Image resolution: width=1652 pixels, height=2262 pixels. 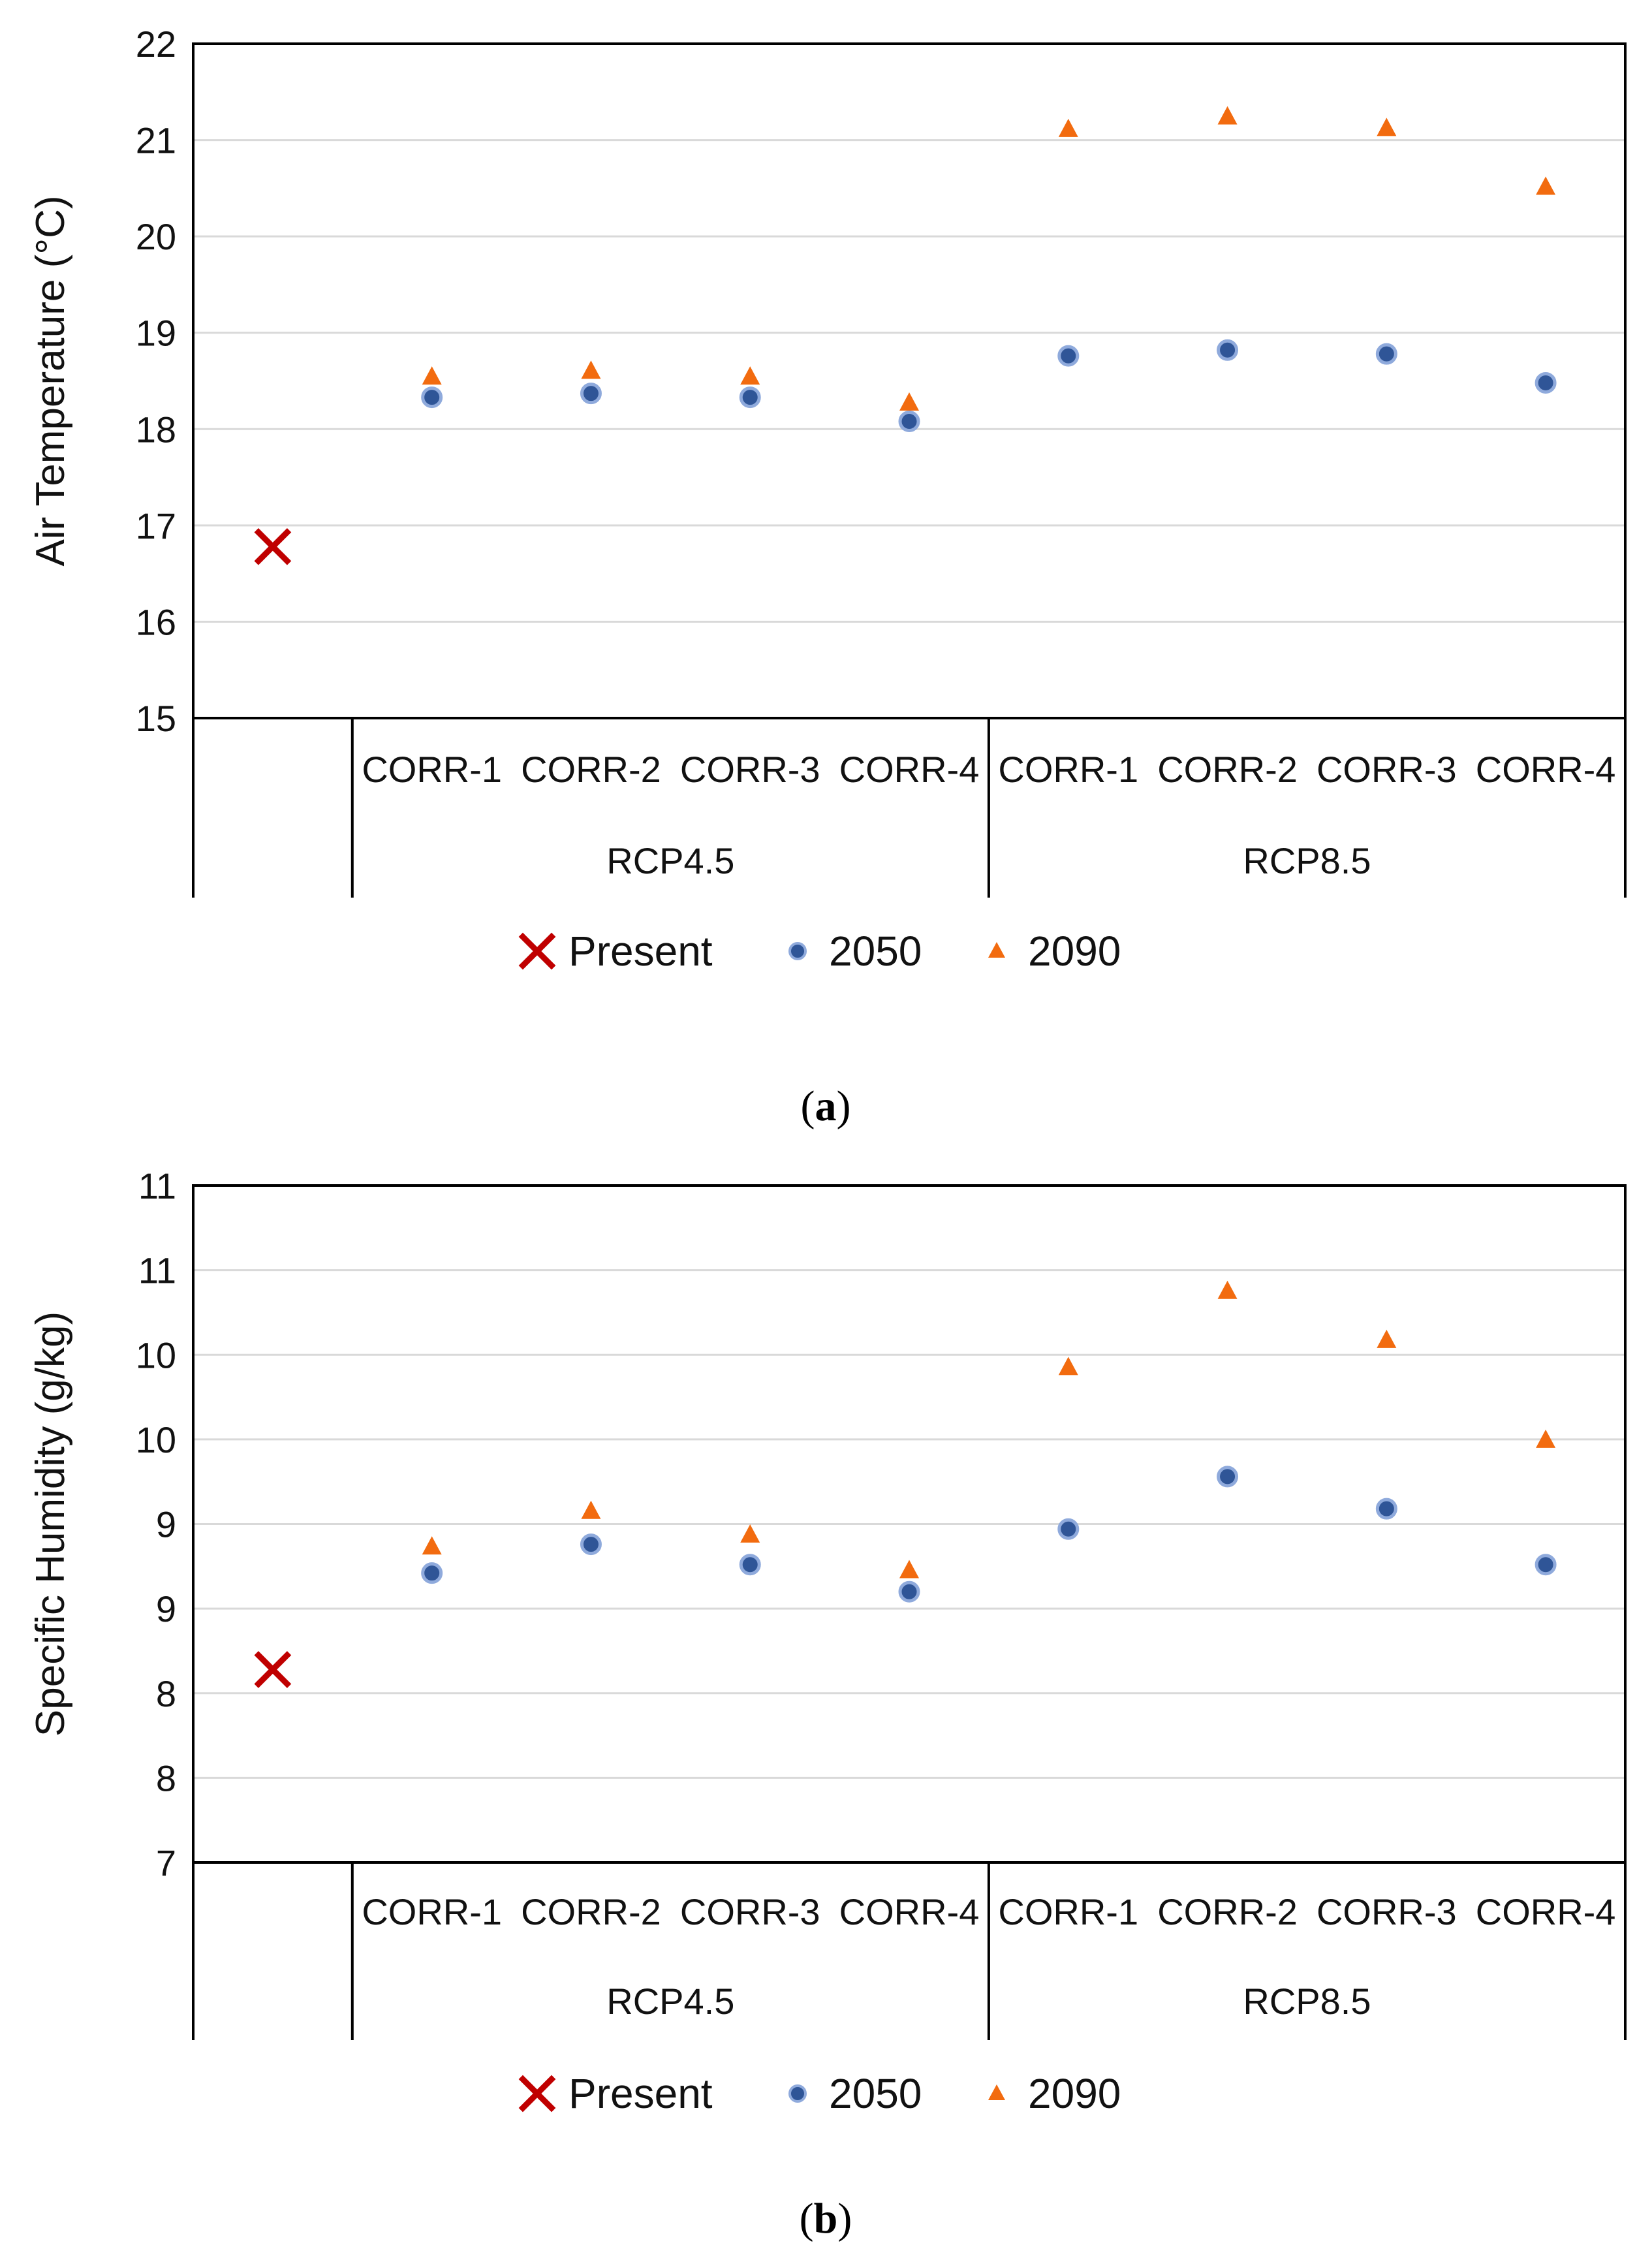 What do you see at coordinates (156, 333) in the screenshot?
I see `y-tick-label: 19` at bounding box center [156, 333].